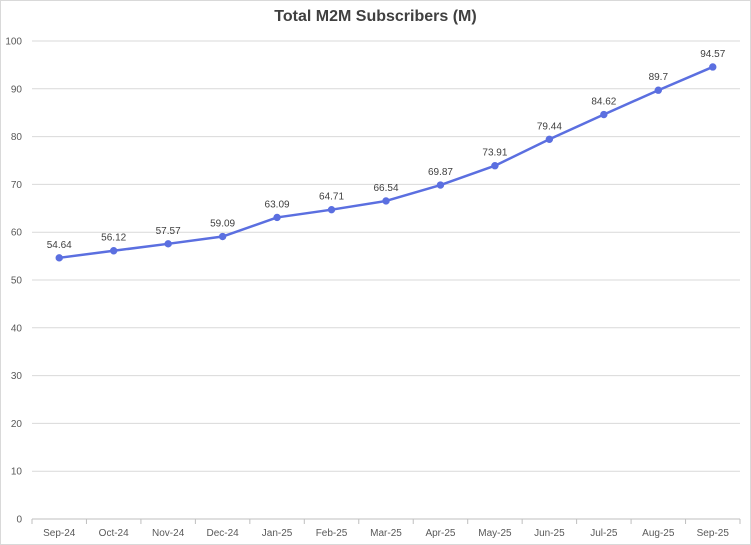 This screenshot has width=751, height=545. I want to click on x-tick-label: Jan-25, so click(277, 533).